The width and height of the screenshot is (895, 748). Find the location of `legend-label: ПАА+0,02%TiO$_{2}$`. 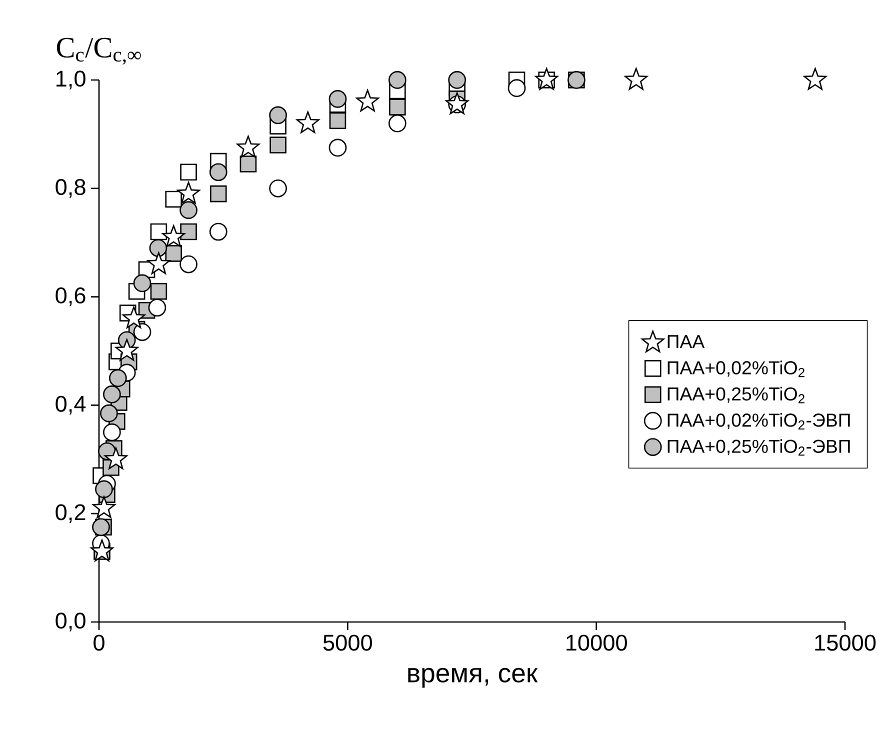

legend-label: ПАА+0,02%TiO$_{2}$ is located at coordinates (736, 369).